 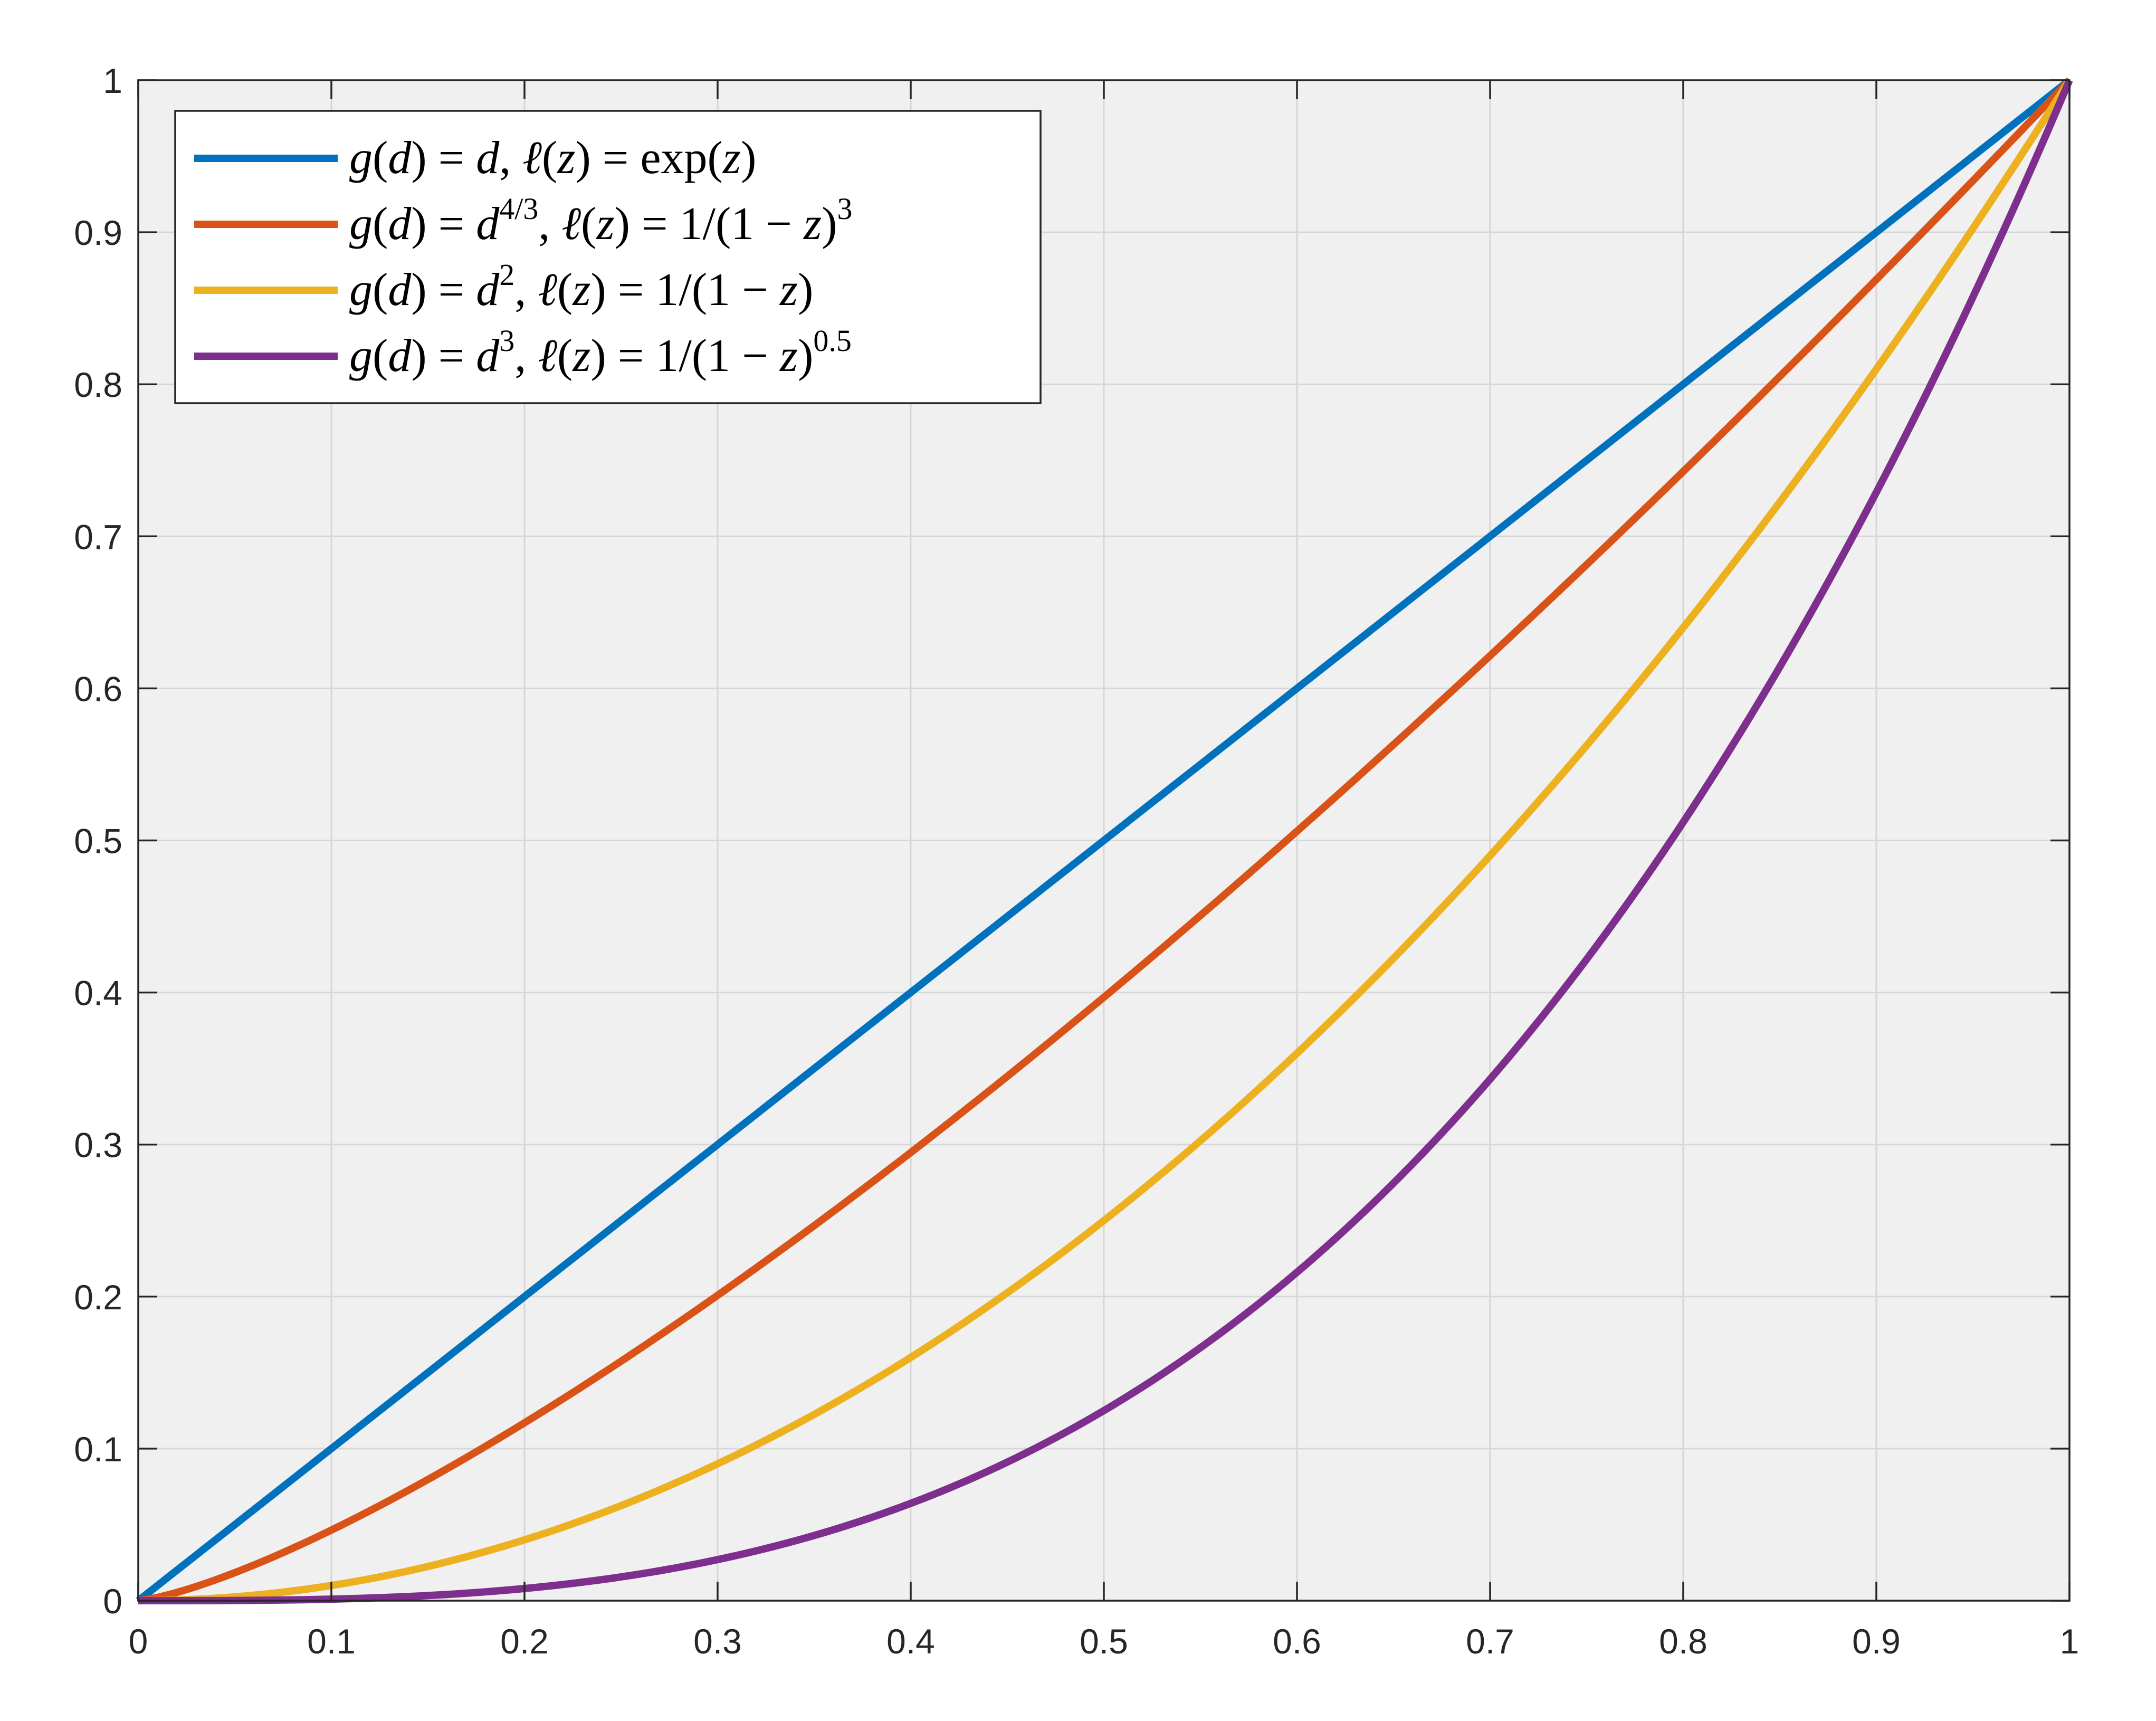 What do you see at coordinates (673, 158) in the screenshot?
I see `legend-token: exp` at bounding box center [673, 158].